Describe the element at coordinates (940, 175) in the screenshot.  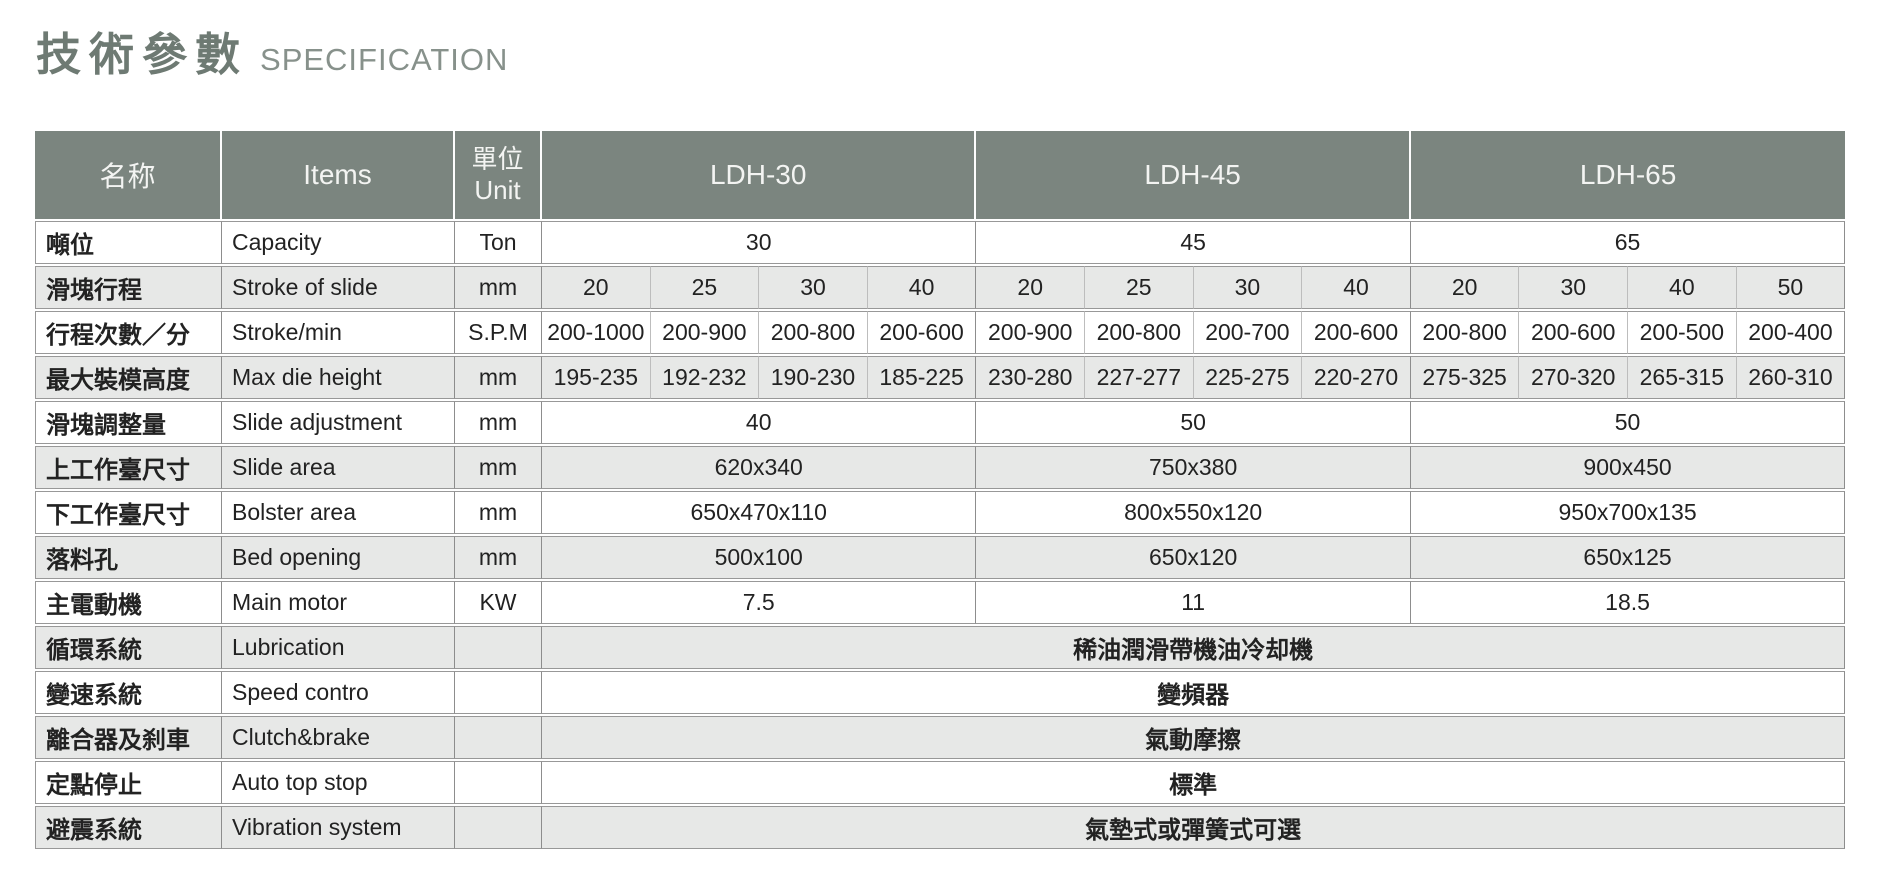
I see `table-header-row: 名称 Items 單位 Unit LDH-30 LDH-45 LDH-65` at that location.